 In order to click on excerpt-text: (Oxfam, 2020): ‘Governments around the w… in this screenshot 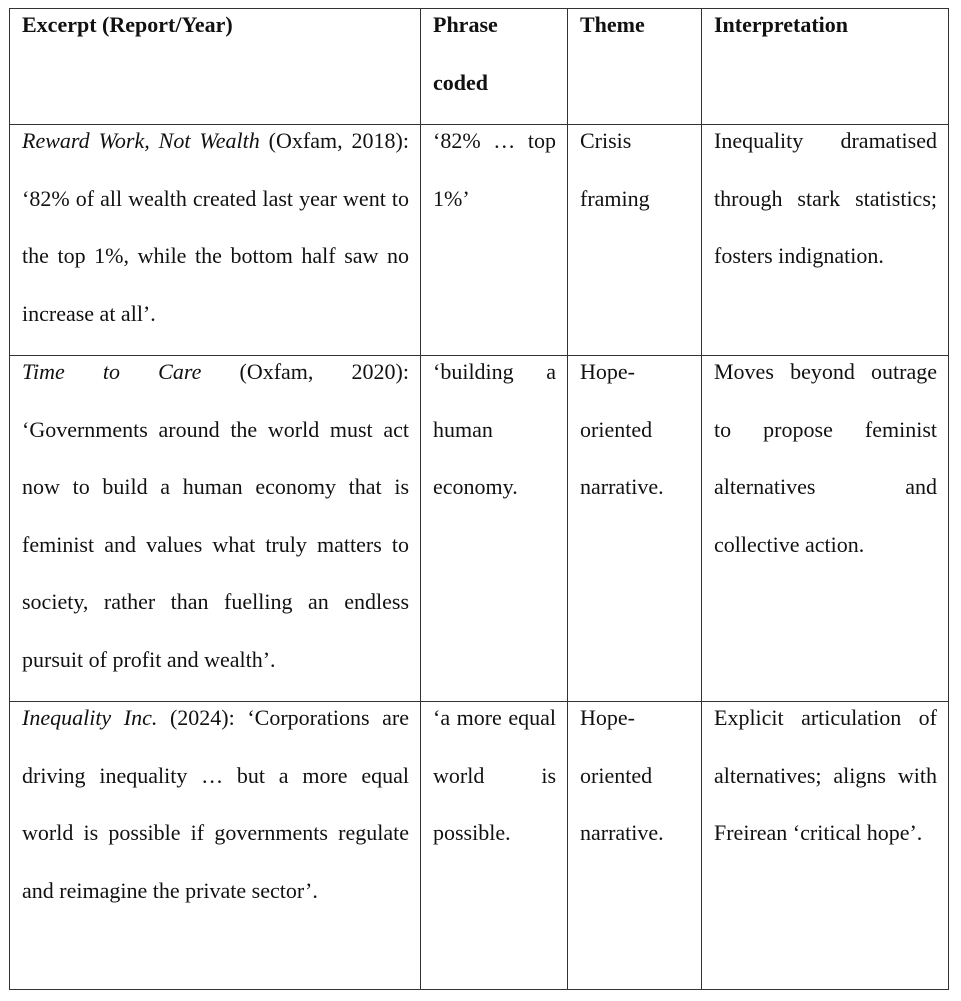, I will do `click(215, 515)`.